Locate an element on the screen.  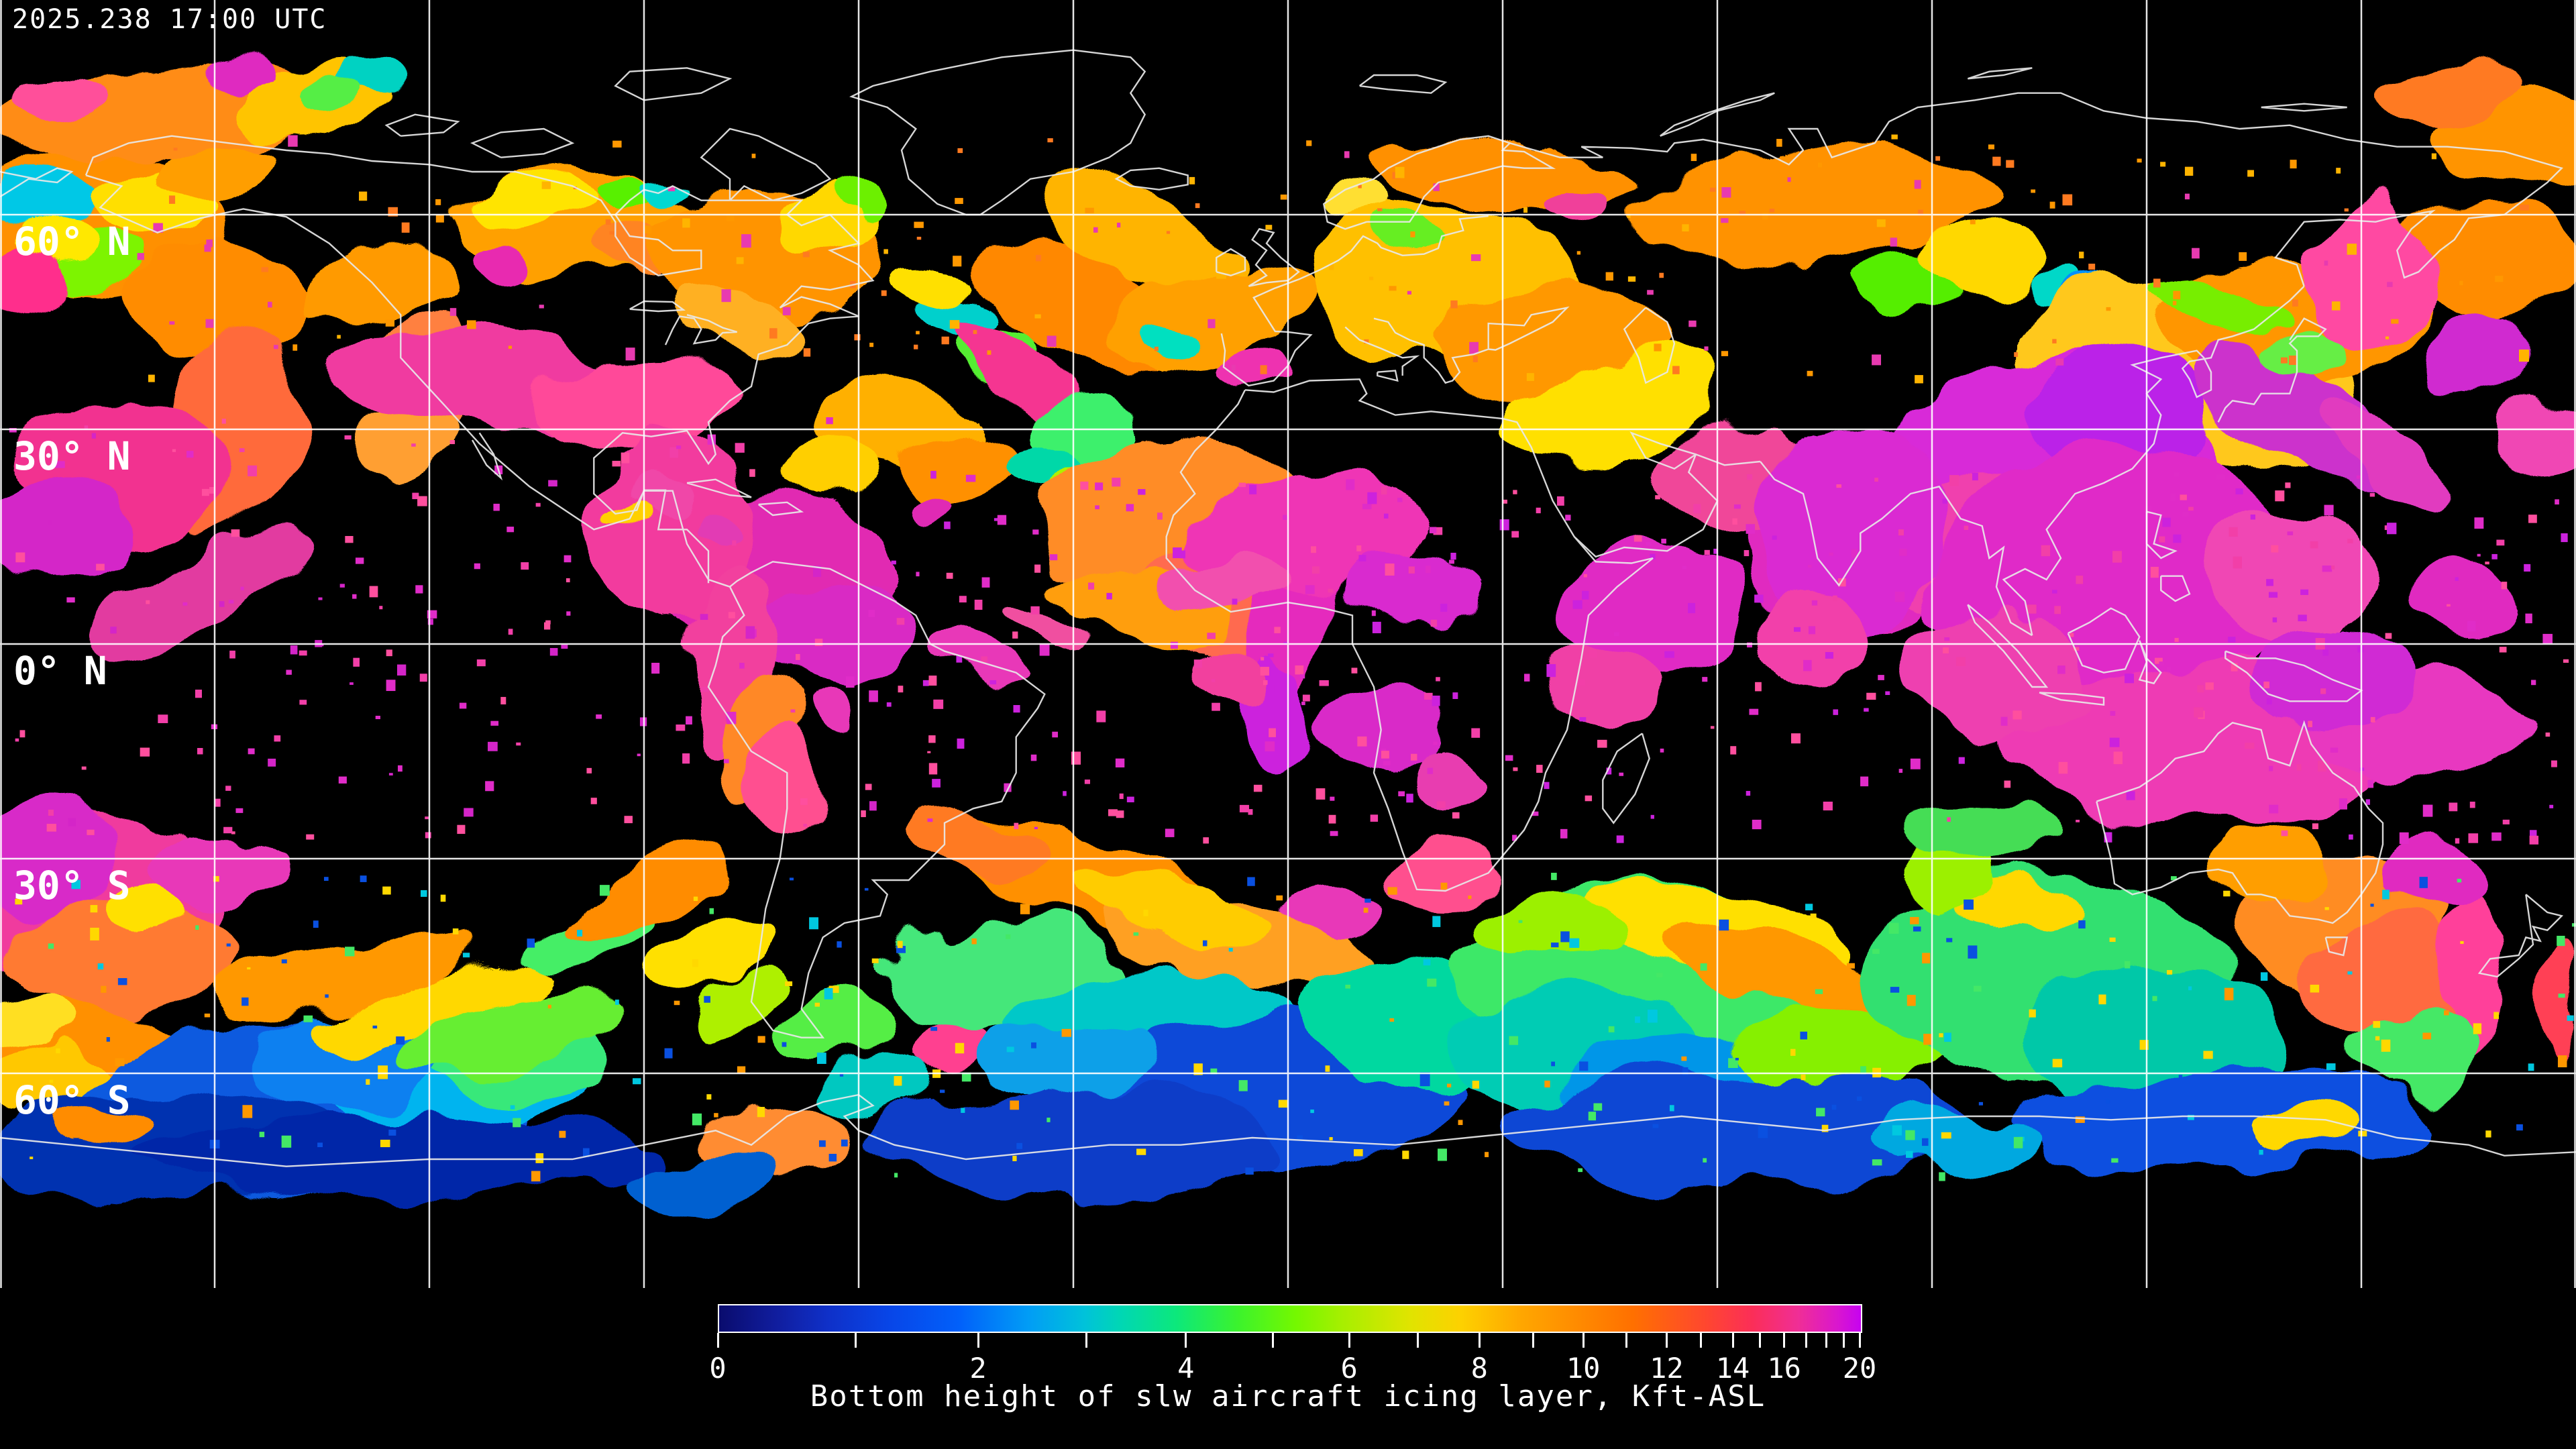
colorbar-tick is located at coordinates (1186, 1340).